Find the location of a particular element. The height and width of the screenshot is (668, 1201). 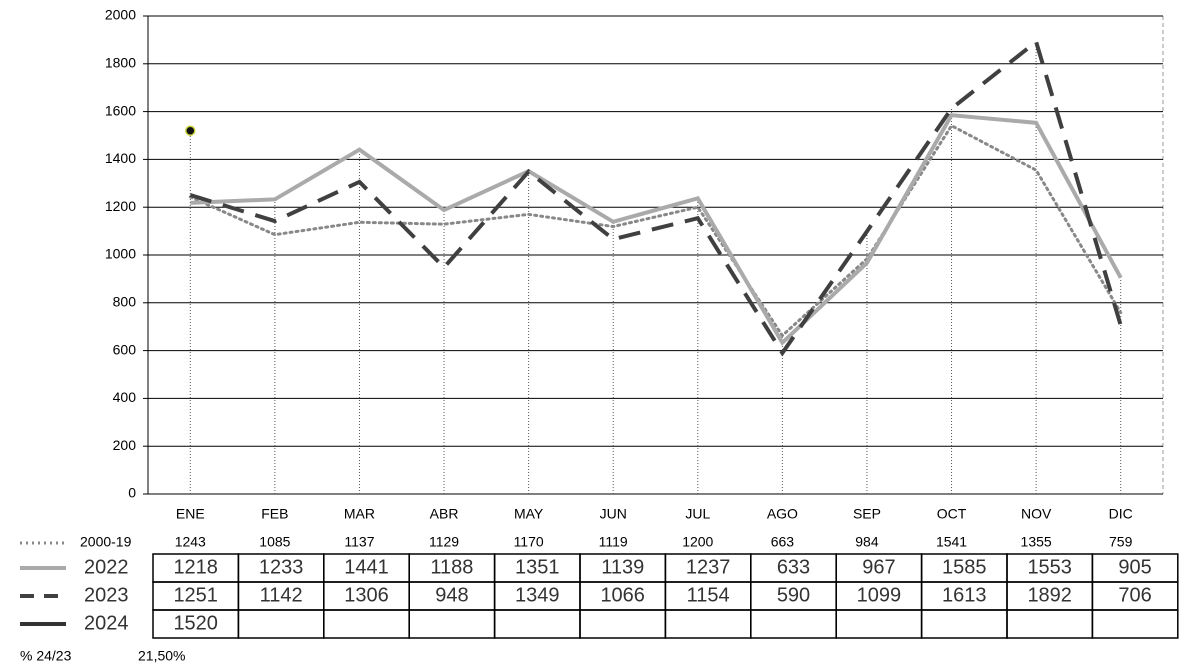

x-tick-label: OCT is located at coordinates (952, 514).